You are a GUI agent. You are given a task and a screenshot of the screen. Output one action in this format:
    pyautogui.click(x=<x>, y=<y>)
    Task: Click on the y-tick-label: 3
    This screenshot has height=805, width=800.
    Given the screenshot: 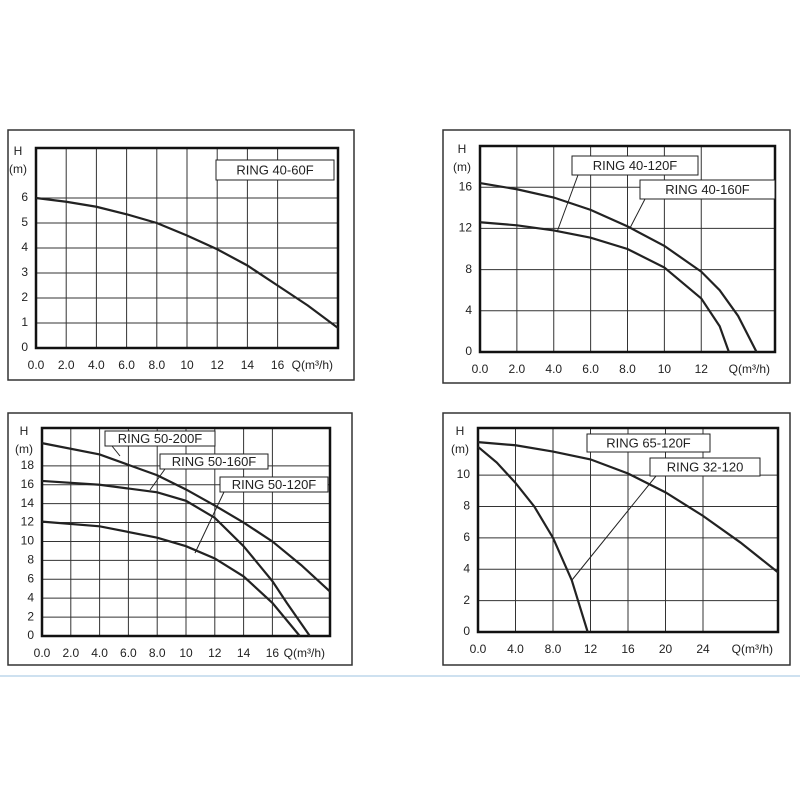 What is the action you would take?
    pyautogui.click(x=24, y=272)
    